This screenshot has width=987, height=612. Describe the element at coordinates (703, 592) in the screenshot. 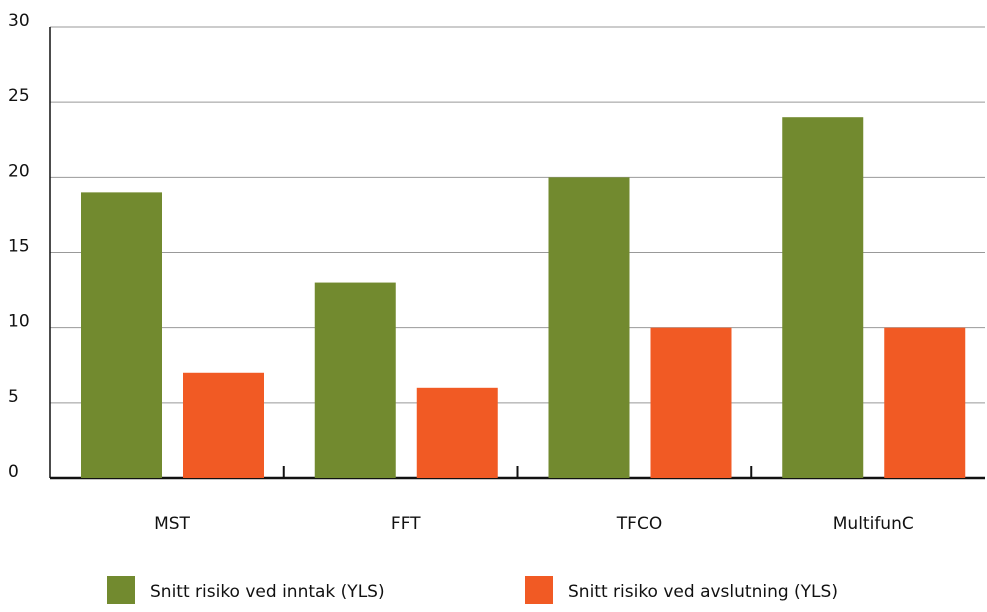

I see `legend-label: Snitt risiko ved avslutning (YLS)` at that location.